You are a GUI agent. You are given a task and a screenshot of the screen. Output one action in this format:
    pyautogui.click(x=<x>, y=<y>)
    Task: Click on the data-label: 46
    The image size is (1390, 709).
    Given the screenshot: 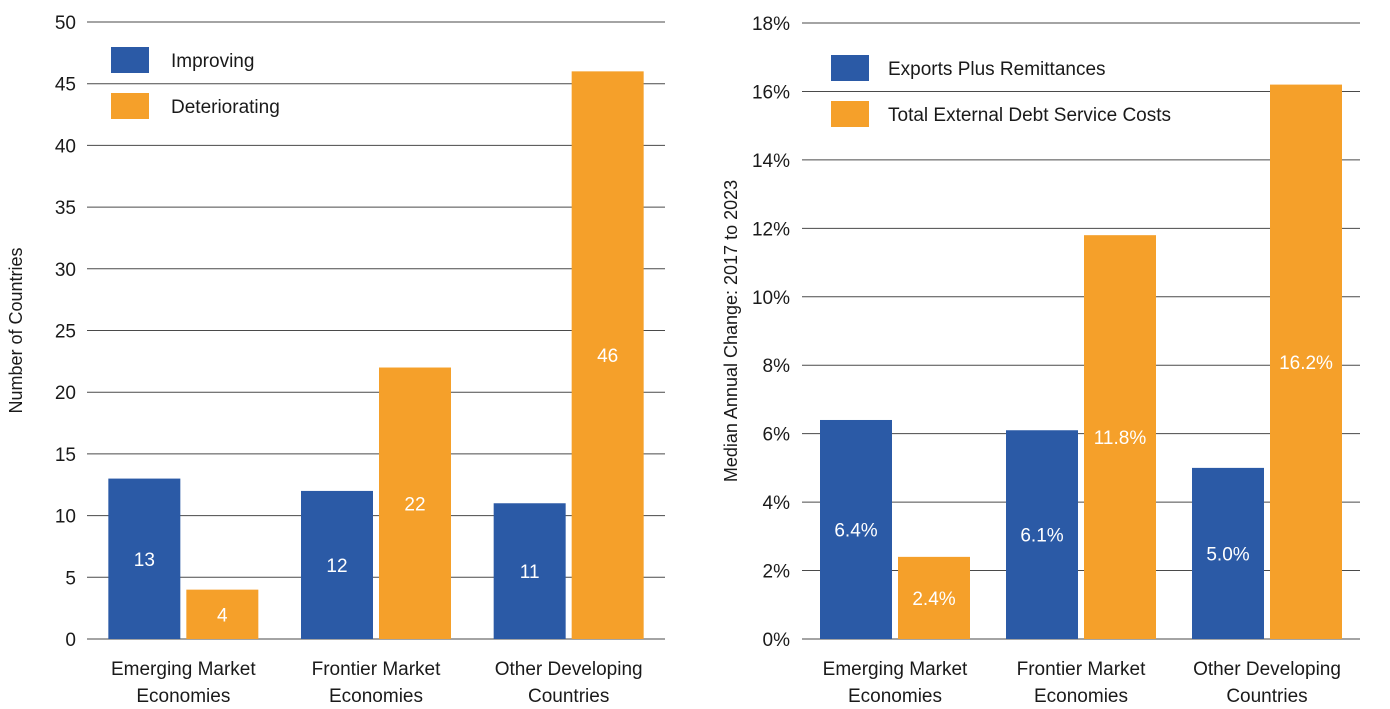 What is the action you would take?
    pyautogui.click(x=607, y=356)
    